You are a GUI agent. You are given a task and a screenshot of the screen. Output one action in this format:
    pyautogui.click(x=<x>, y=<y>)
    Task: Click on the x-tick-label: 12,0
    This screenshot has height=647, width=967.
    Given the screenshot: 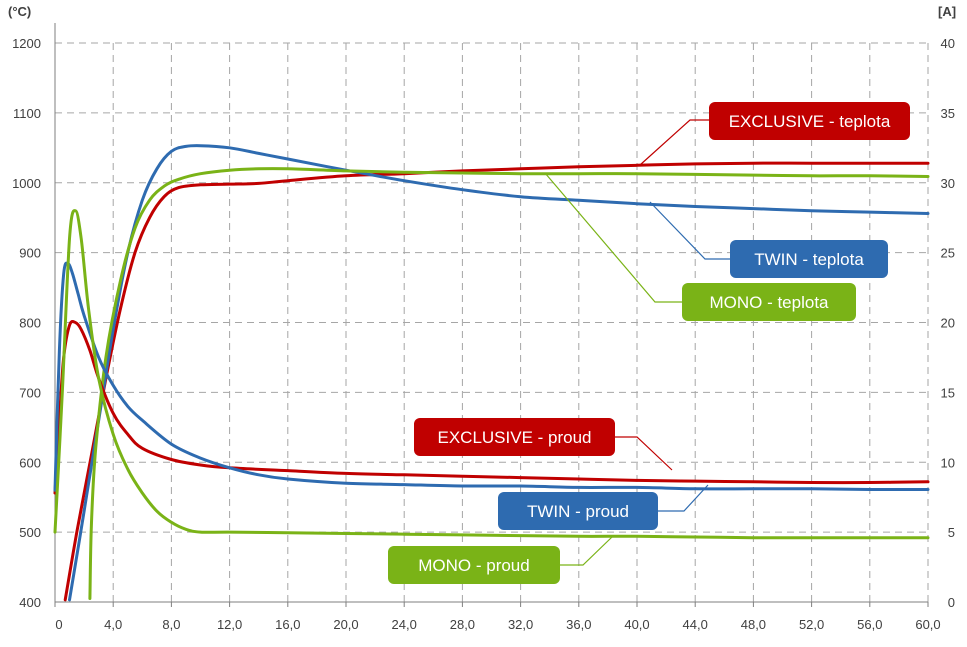 What is the action you would take?
    pyautogui.click(x=229, y=624)
    